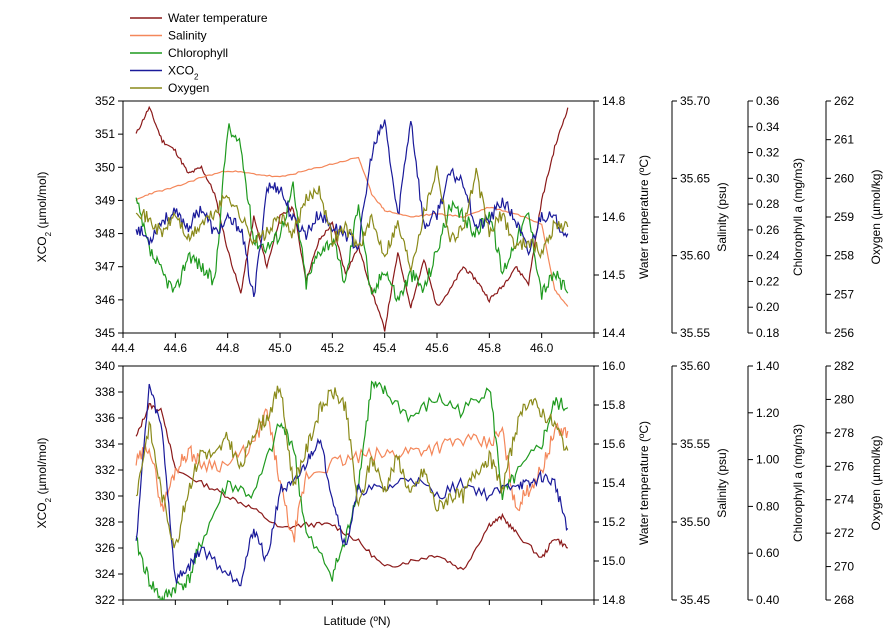  Describe the element at coordinates (695, 600) in the screenshot. I see `right-tick-label: 35.45` at that location.